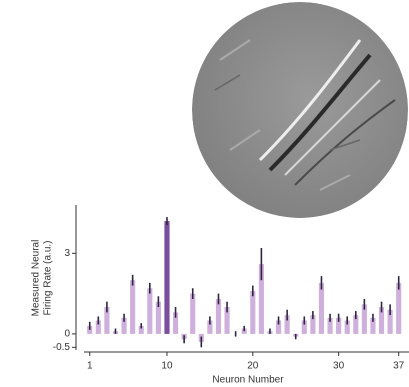  Describe the element at coordinates (36, 278) in the screenshot. I see `y-axis-label: Measured Neural` at that location.